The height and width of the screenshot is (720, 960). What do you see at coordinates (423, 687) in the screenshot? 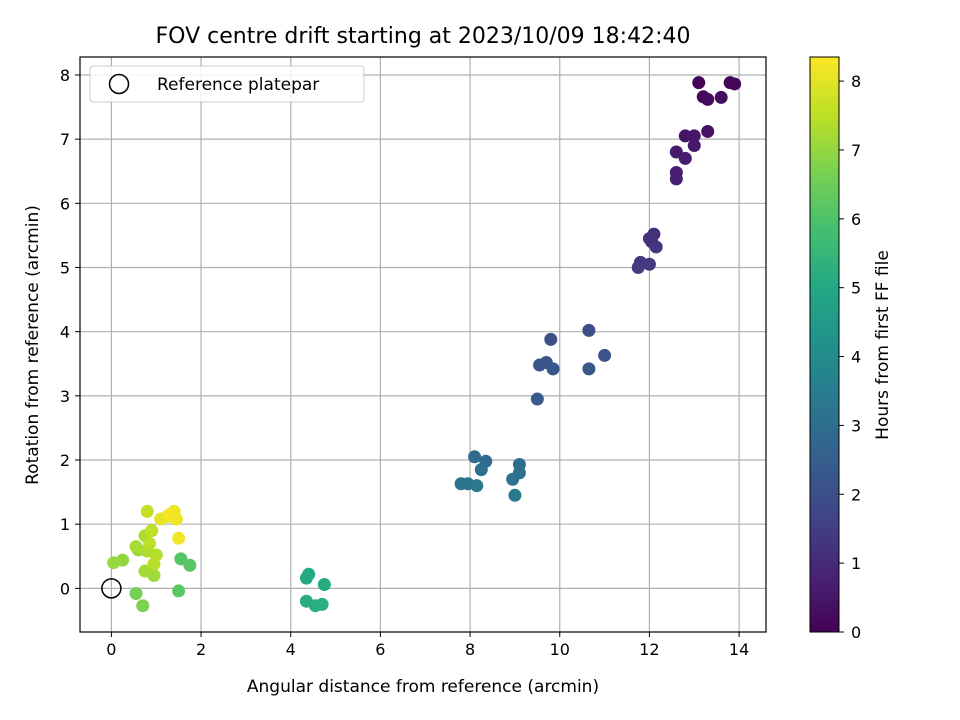
I see `x-axis-label: Angular distance from reference (arcmin)` at bounding box center [423, 687].